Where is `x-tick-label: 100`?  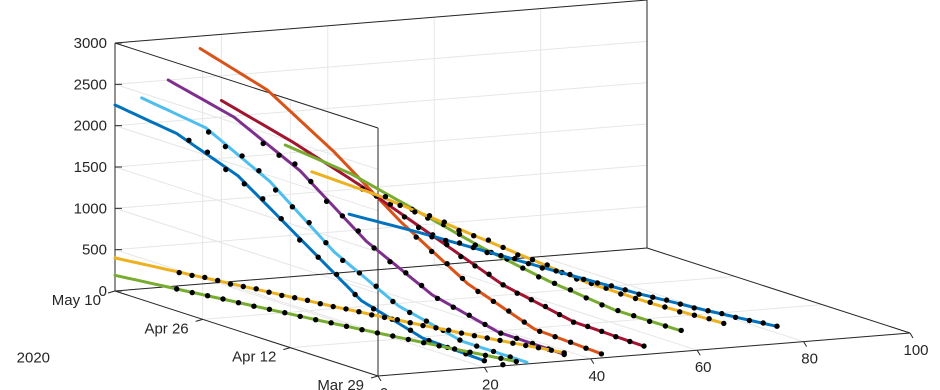 x-tick-label: 100 is located at coordinates (915, 350).